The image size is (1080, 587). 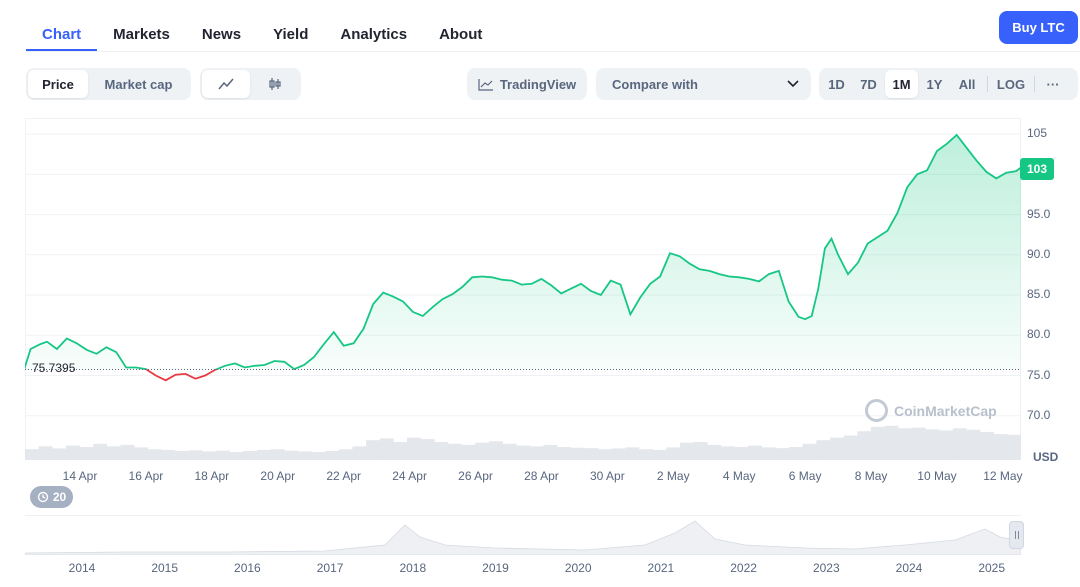 I want to click on candlestick-icon, so click(x=274, y=84).